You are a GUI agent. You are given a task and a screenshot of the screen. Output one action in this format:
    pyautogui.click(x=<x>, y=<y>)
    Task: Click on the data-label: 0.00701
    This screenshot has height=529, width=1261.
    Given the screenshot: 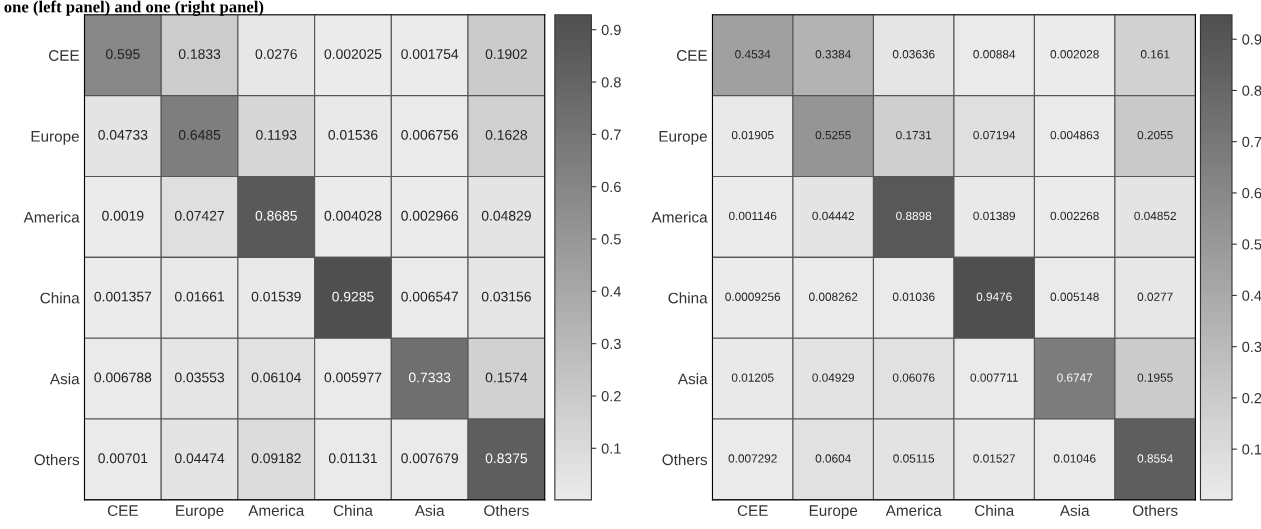 What is the action you would take?
    pyautogui.click(x=123, y=458)
    